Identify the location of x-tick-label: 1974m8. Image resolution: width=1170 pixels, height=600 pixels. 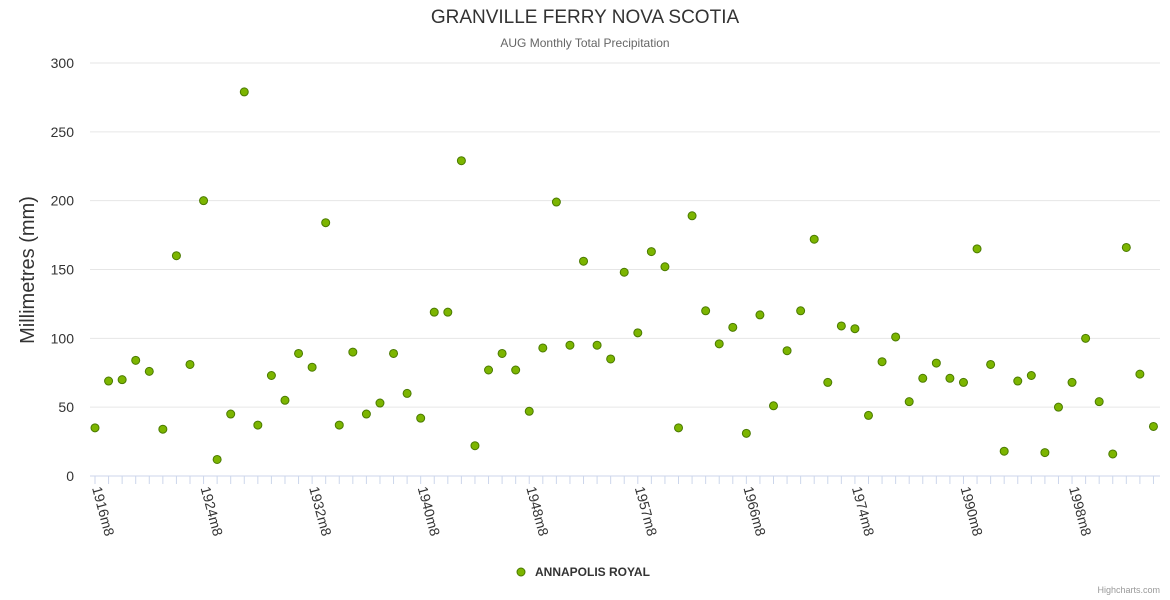
(863, 511).